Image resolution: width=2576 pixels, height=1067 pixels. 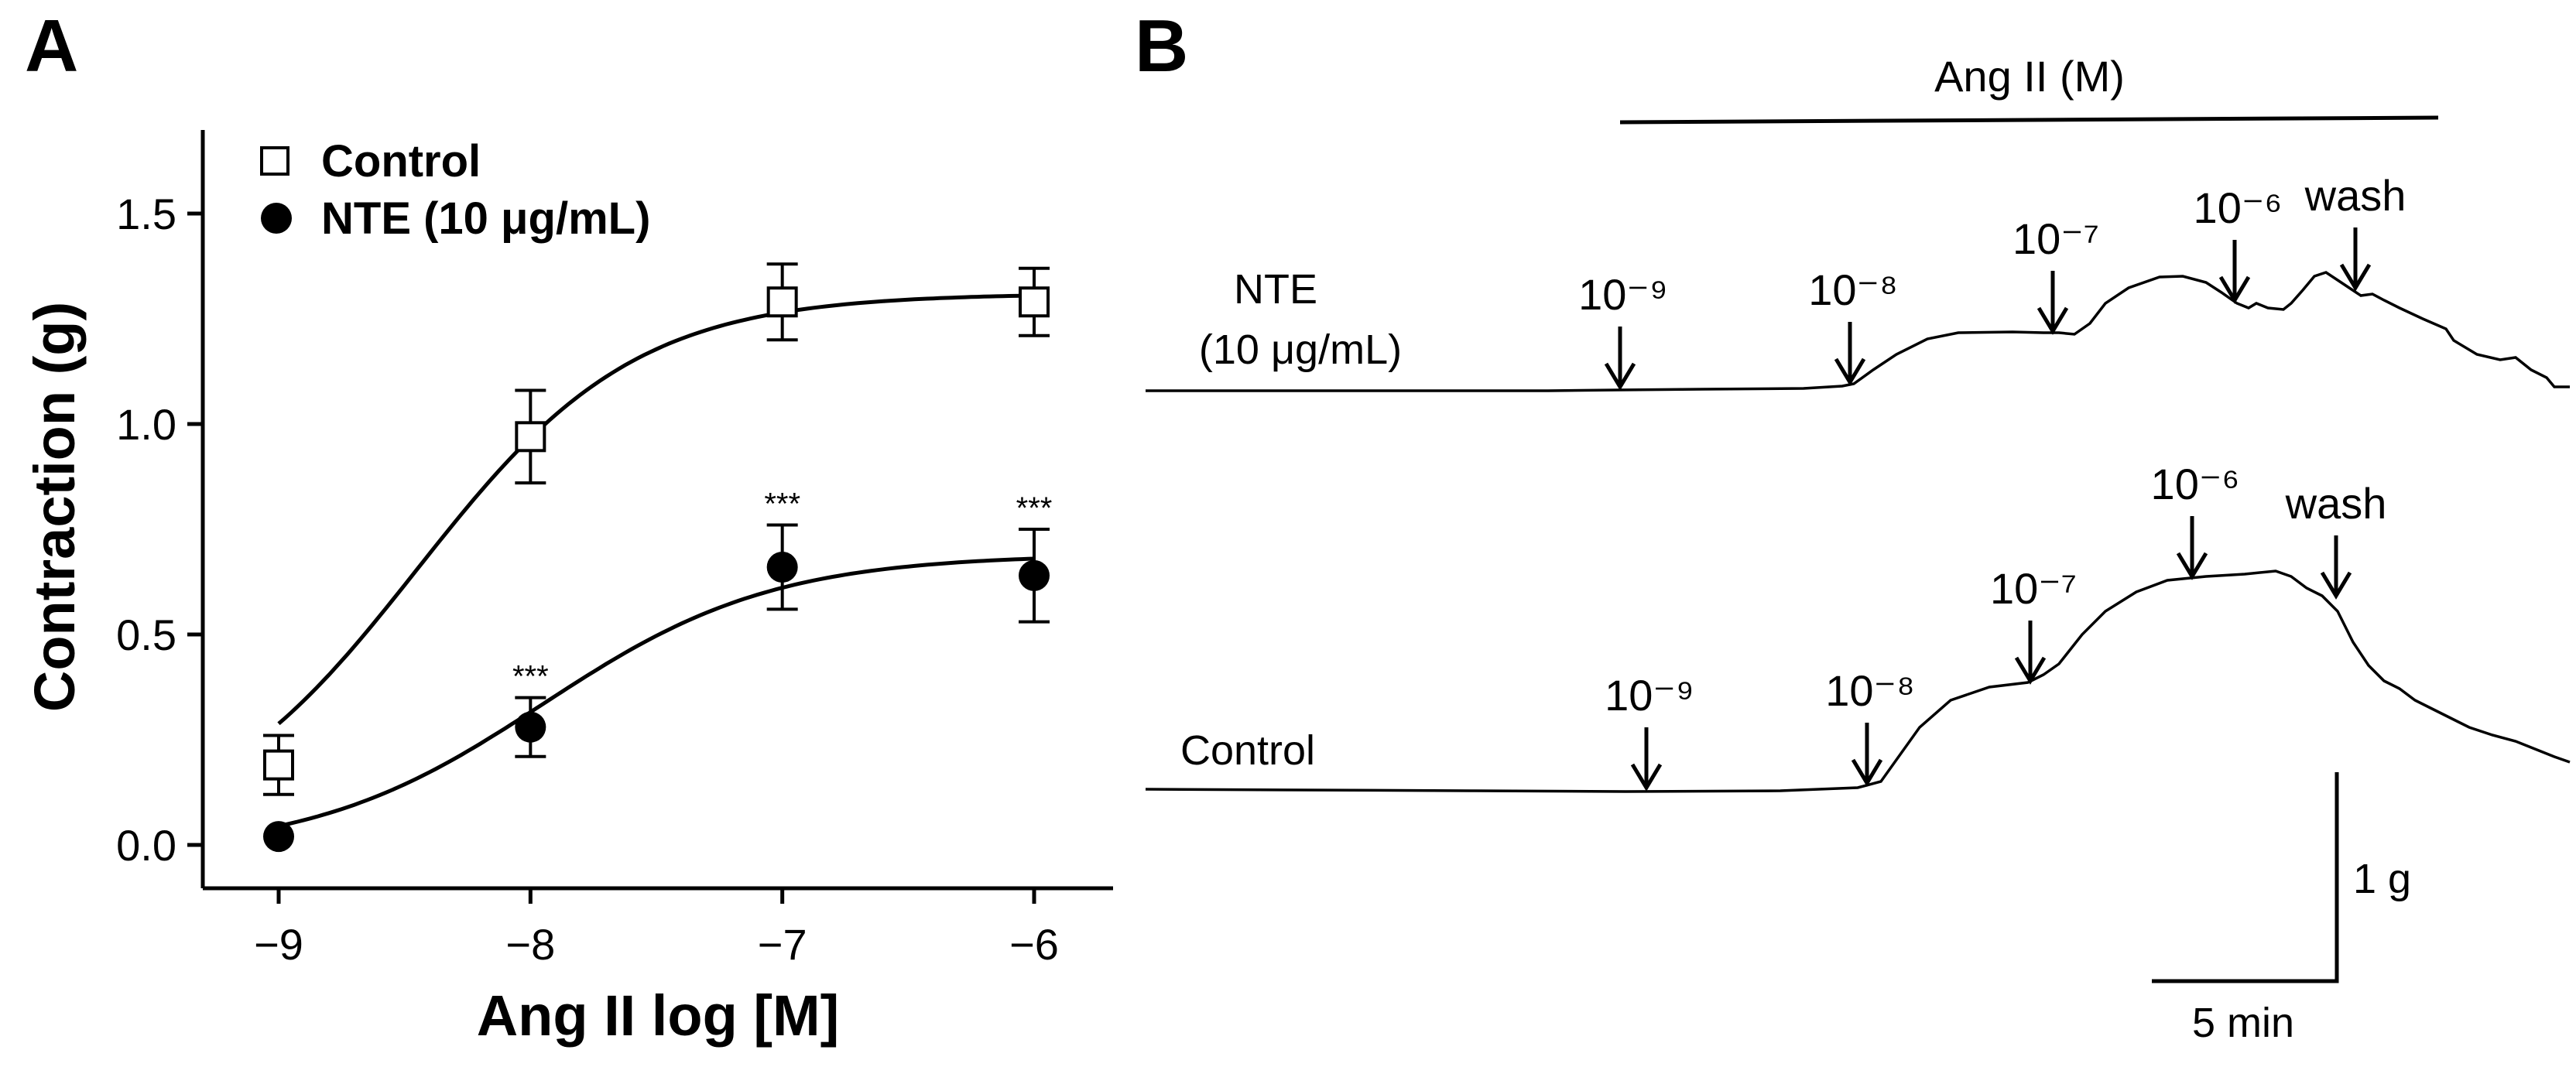 What do you see at coordinates (146, 634) in the screenshot?
I see `y-tick-label: 0.5` at bounding box center [146, 634].